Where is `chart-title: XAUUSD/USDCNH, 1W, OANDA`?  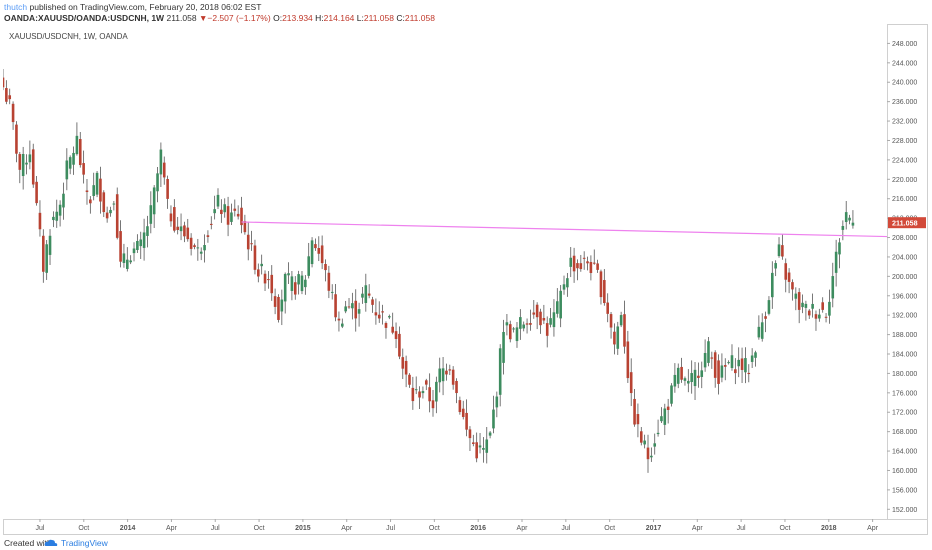 chart-title: XAUUSD/USDCNH, 1W, OANDA is located at coordinates (68, 36).